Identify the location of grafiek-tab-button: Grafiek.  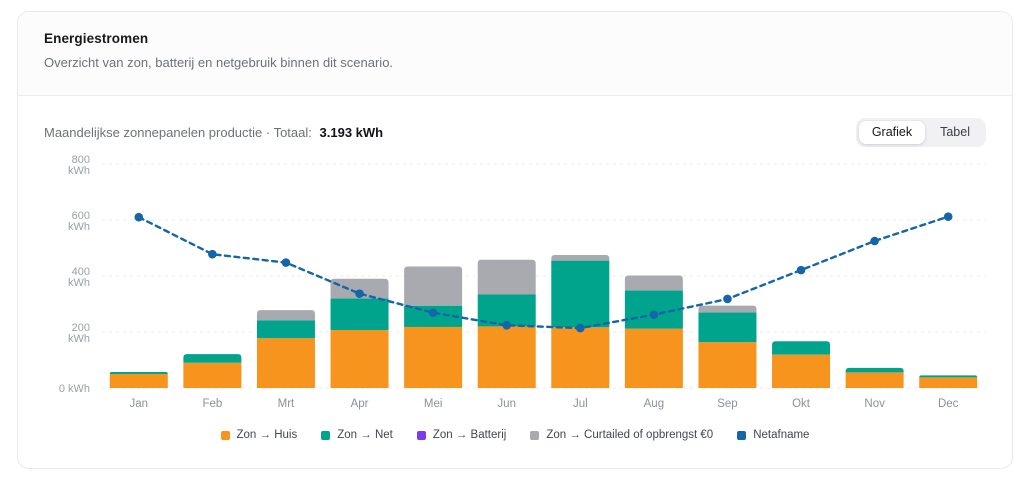
(892, 132).